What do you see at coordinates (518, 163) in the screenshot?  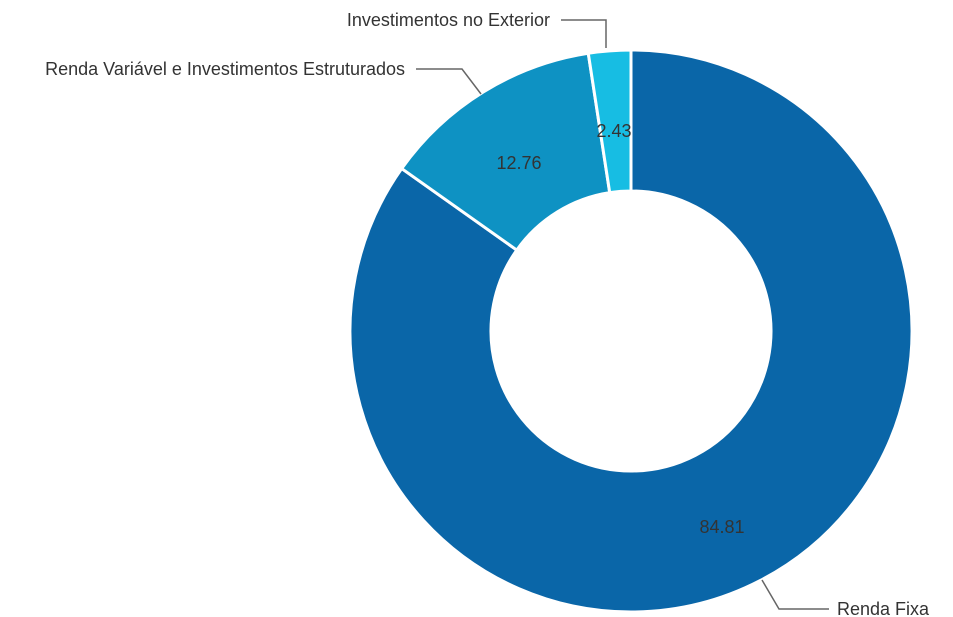 I see `value-label-renda-variavel-e-investimentos-estruturados: 12.76` at bounding box center [518, 163].